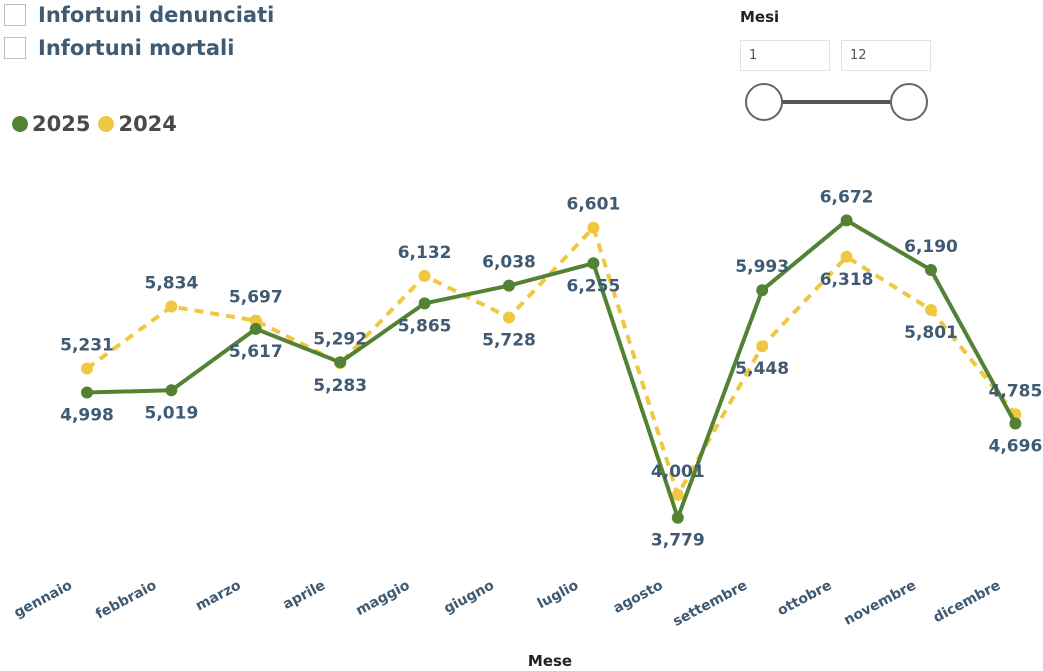  I want to click on x-tick-label-maggio: maggio, so click(382, 598).